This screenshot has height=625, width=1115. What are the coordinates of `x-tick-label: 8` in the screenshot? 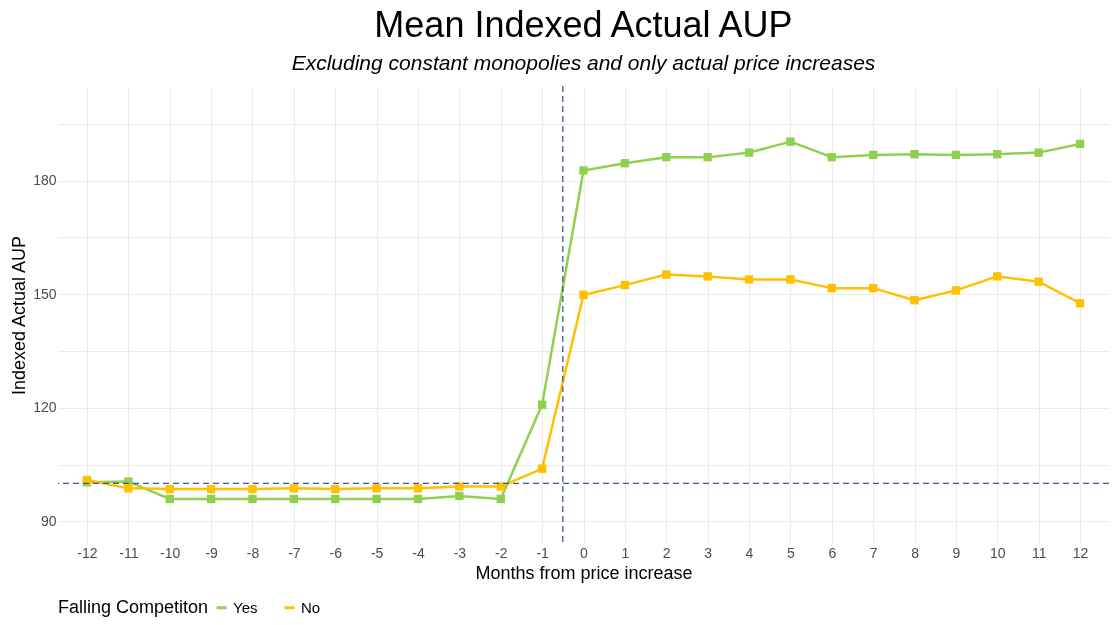 It's located at (915, 552).